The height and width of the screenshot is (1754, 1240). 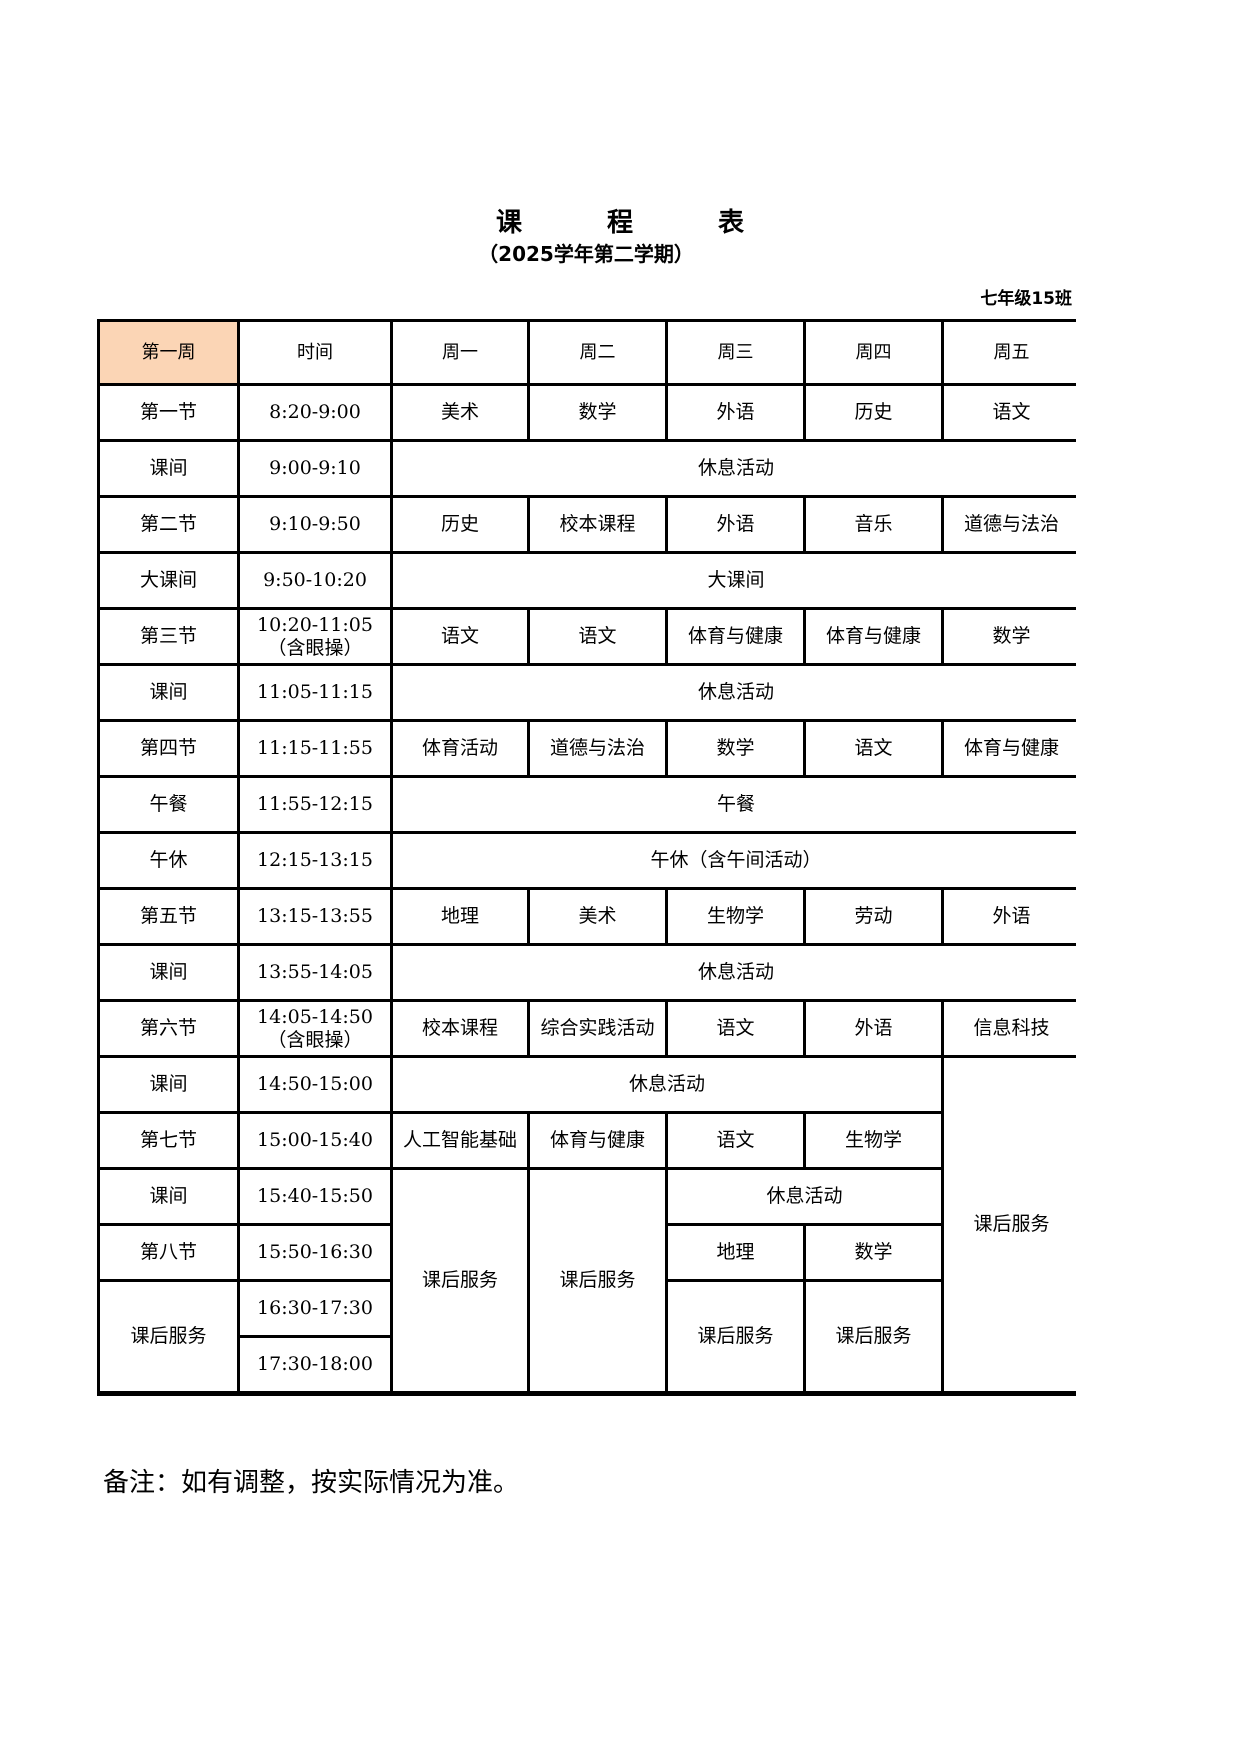 I want to click on period-label: 第三节, so click(x=168, y=636).